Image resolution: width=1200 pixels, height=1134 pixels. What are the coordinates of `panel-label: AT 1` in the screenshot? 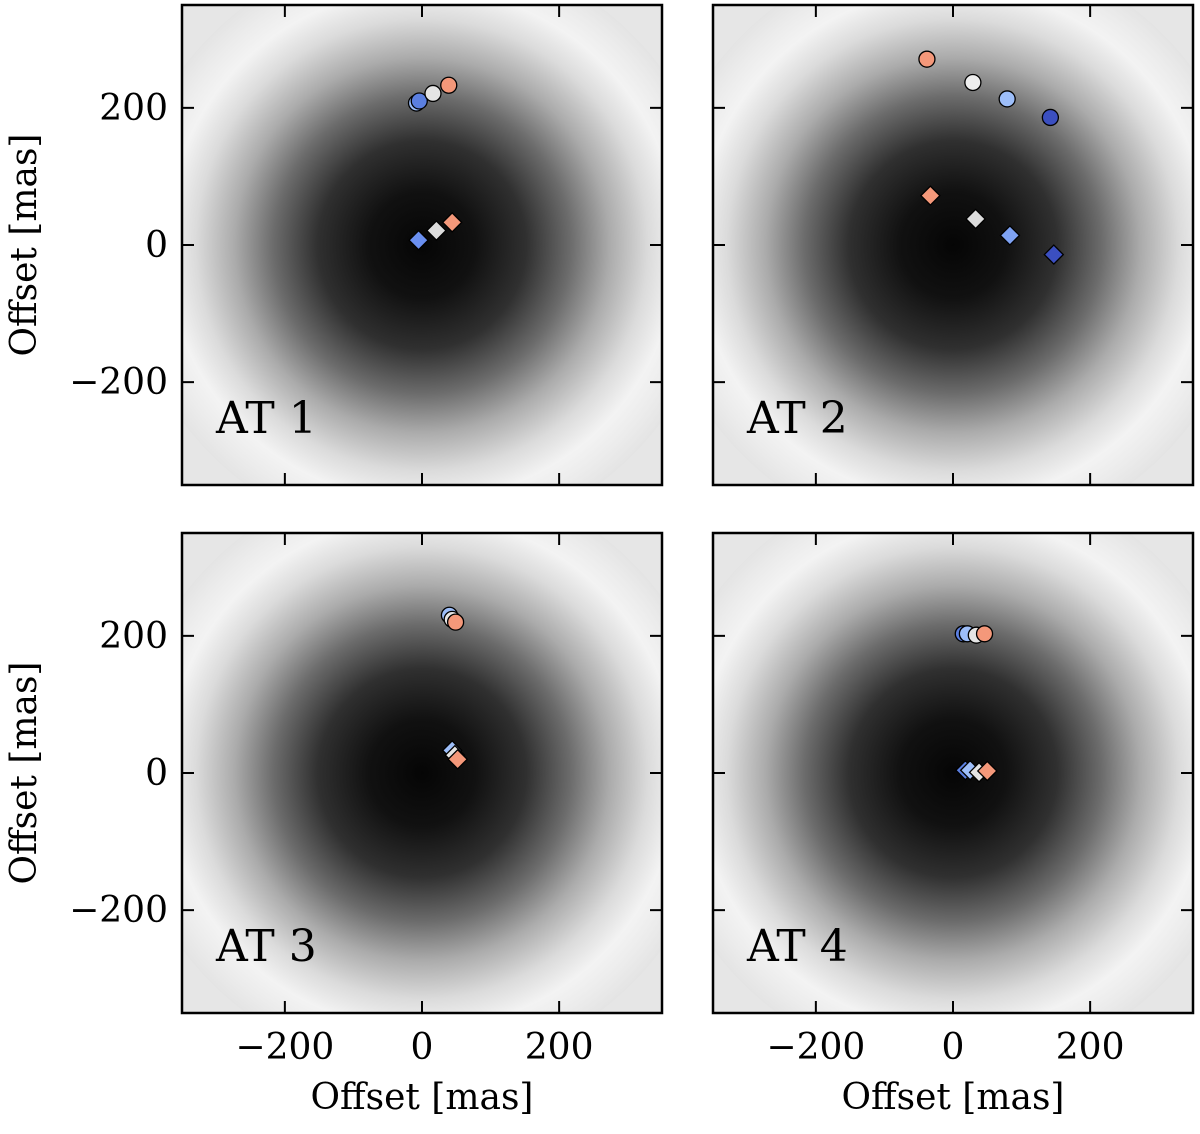 It's located at (266, 418).